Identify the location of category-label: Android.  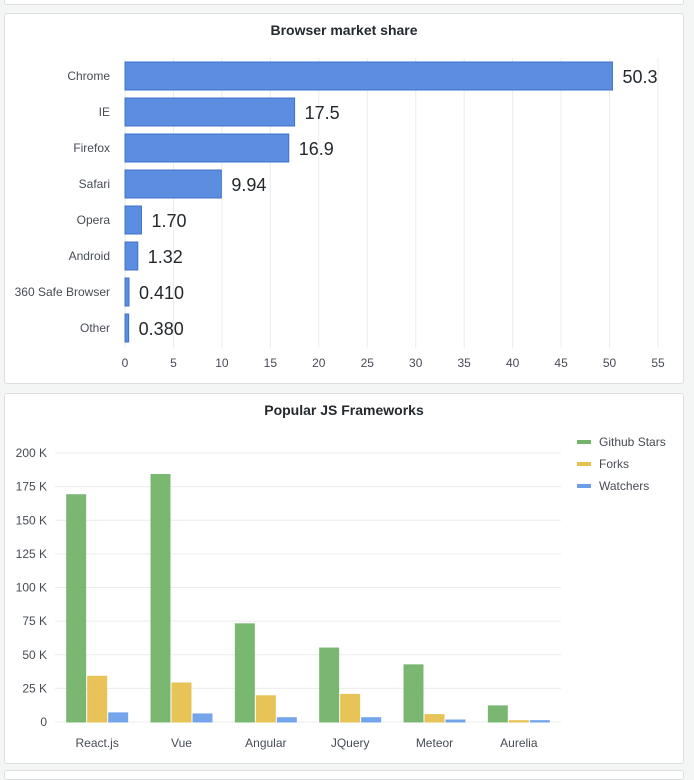
(89, 256).